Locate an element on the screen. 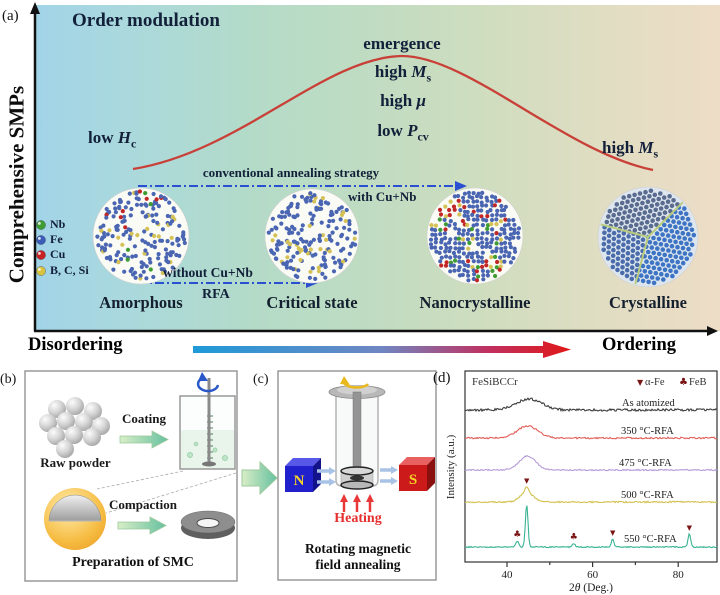 The height and width of the screenshot is (595, 720). peak-properties: high Ms high μ low Pcv is located at coordinates (403, 104).